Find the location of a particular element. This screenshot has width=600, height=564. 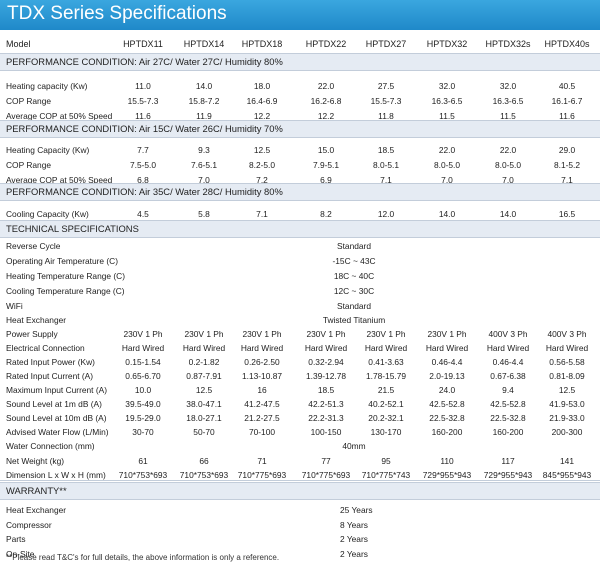

row-value: 0.65-6.70 is located at coordinates (143, 376).